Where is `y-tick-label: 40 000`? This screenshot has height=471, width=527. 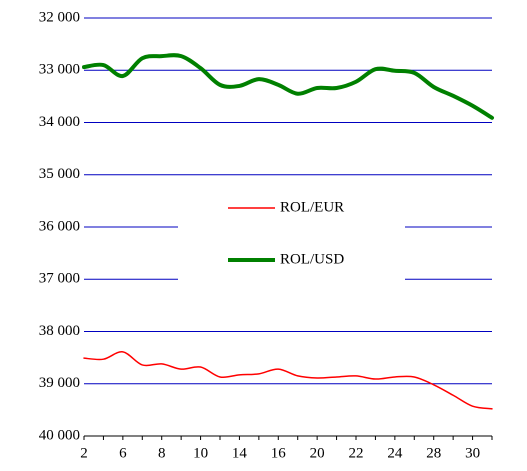
y-tick-label: 40 000 is located at coordinates (59, 435).